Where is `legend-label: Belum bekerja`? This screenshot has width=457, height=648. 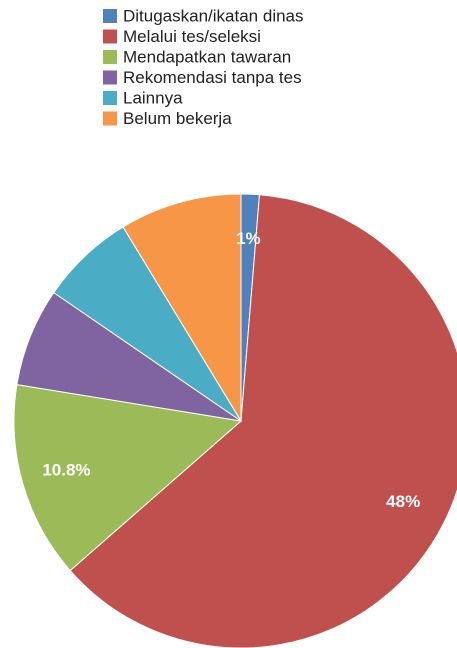 legend-label: Belum bekerja is located at coordinates (177, 118).